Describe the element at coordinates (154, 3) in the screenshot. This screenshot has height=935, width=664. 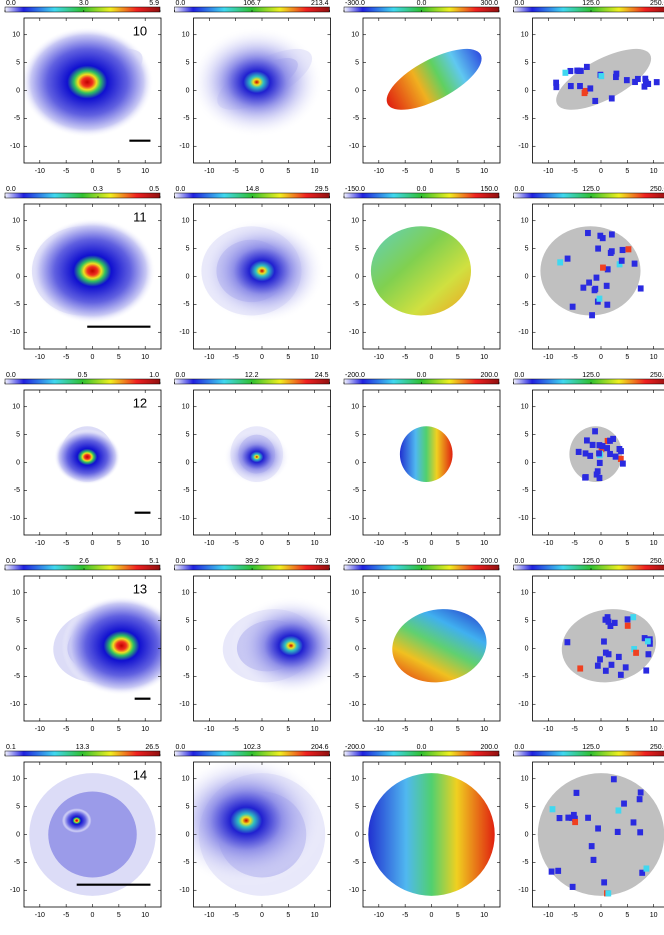
I see `colorbar-tick-label: 5.9` at that location.